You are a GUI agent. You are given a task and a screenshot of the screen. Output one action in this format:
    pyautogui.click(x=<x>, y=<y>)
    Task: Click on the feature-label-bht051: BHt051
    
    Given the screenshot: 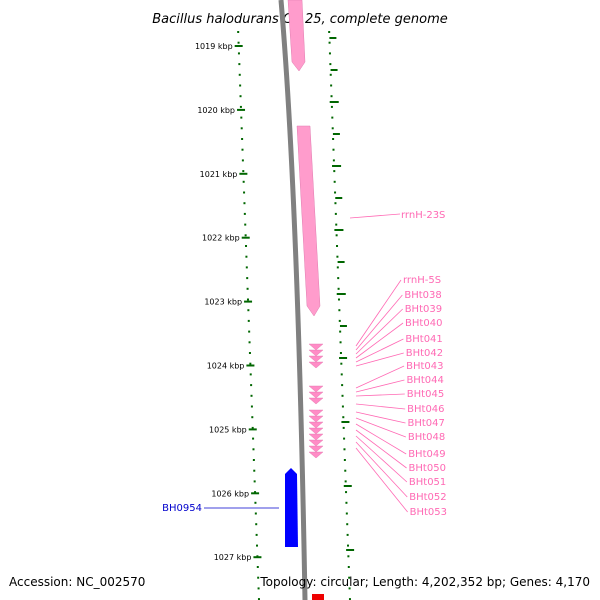 What is the action you would take?
    pyautogui.click(x=427, y=482)
    